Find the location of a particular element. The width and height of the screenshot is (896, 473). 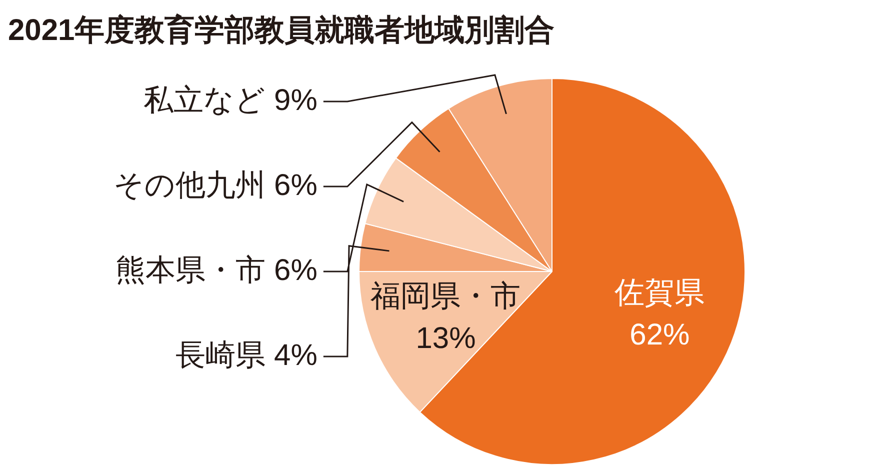

slice-label: その他九州 6% is located at coordinates (216, 185).